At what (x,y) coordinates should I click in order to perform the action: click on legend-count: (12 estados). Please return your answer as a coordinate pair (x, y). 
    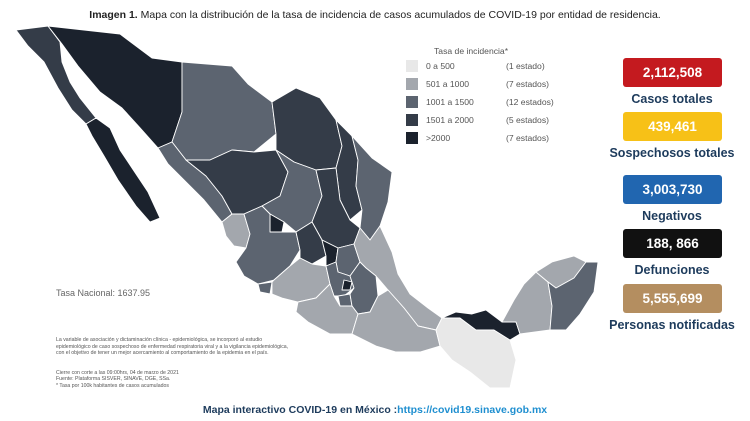
    Looking at the image, I should click on (530, 102).